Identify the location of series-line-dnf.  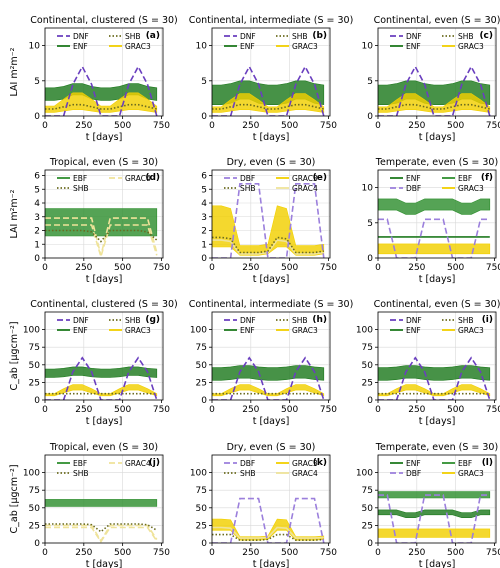
(268, 378).